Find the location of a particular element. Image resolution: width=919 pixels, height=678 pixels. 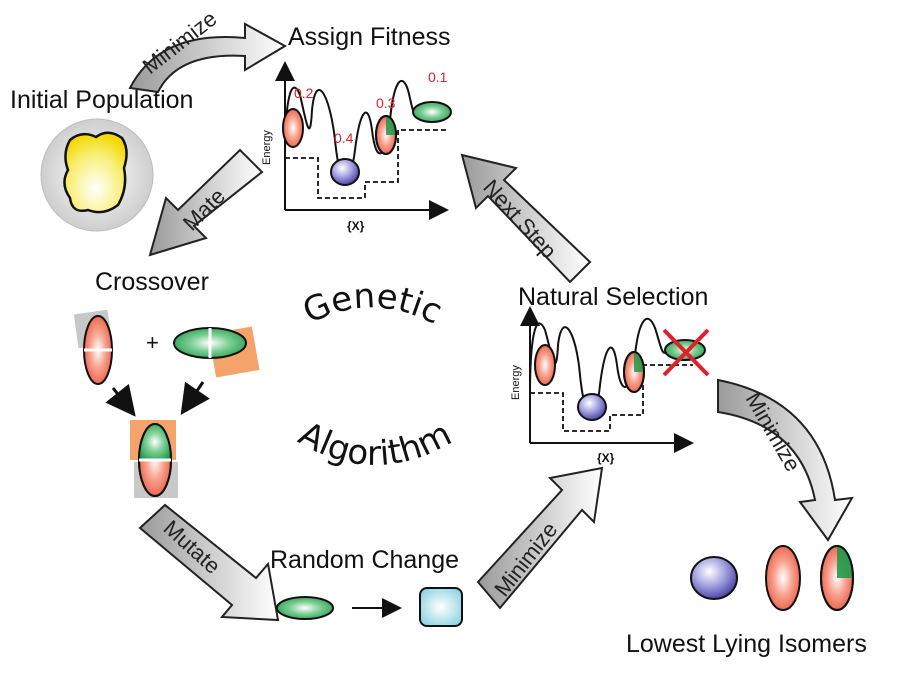

next-step-text: Next Step is located at coordinates (519, 219).